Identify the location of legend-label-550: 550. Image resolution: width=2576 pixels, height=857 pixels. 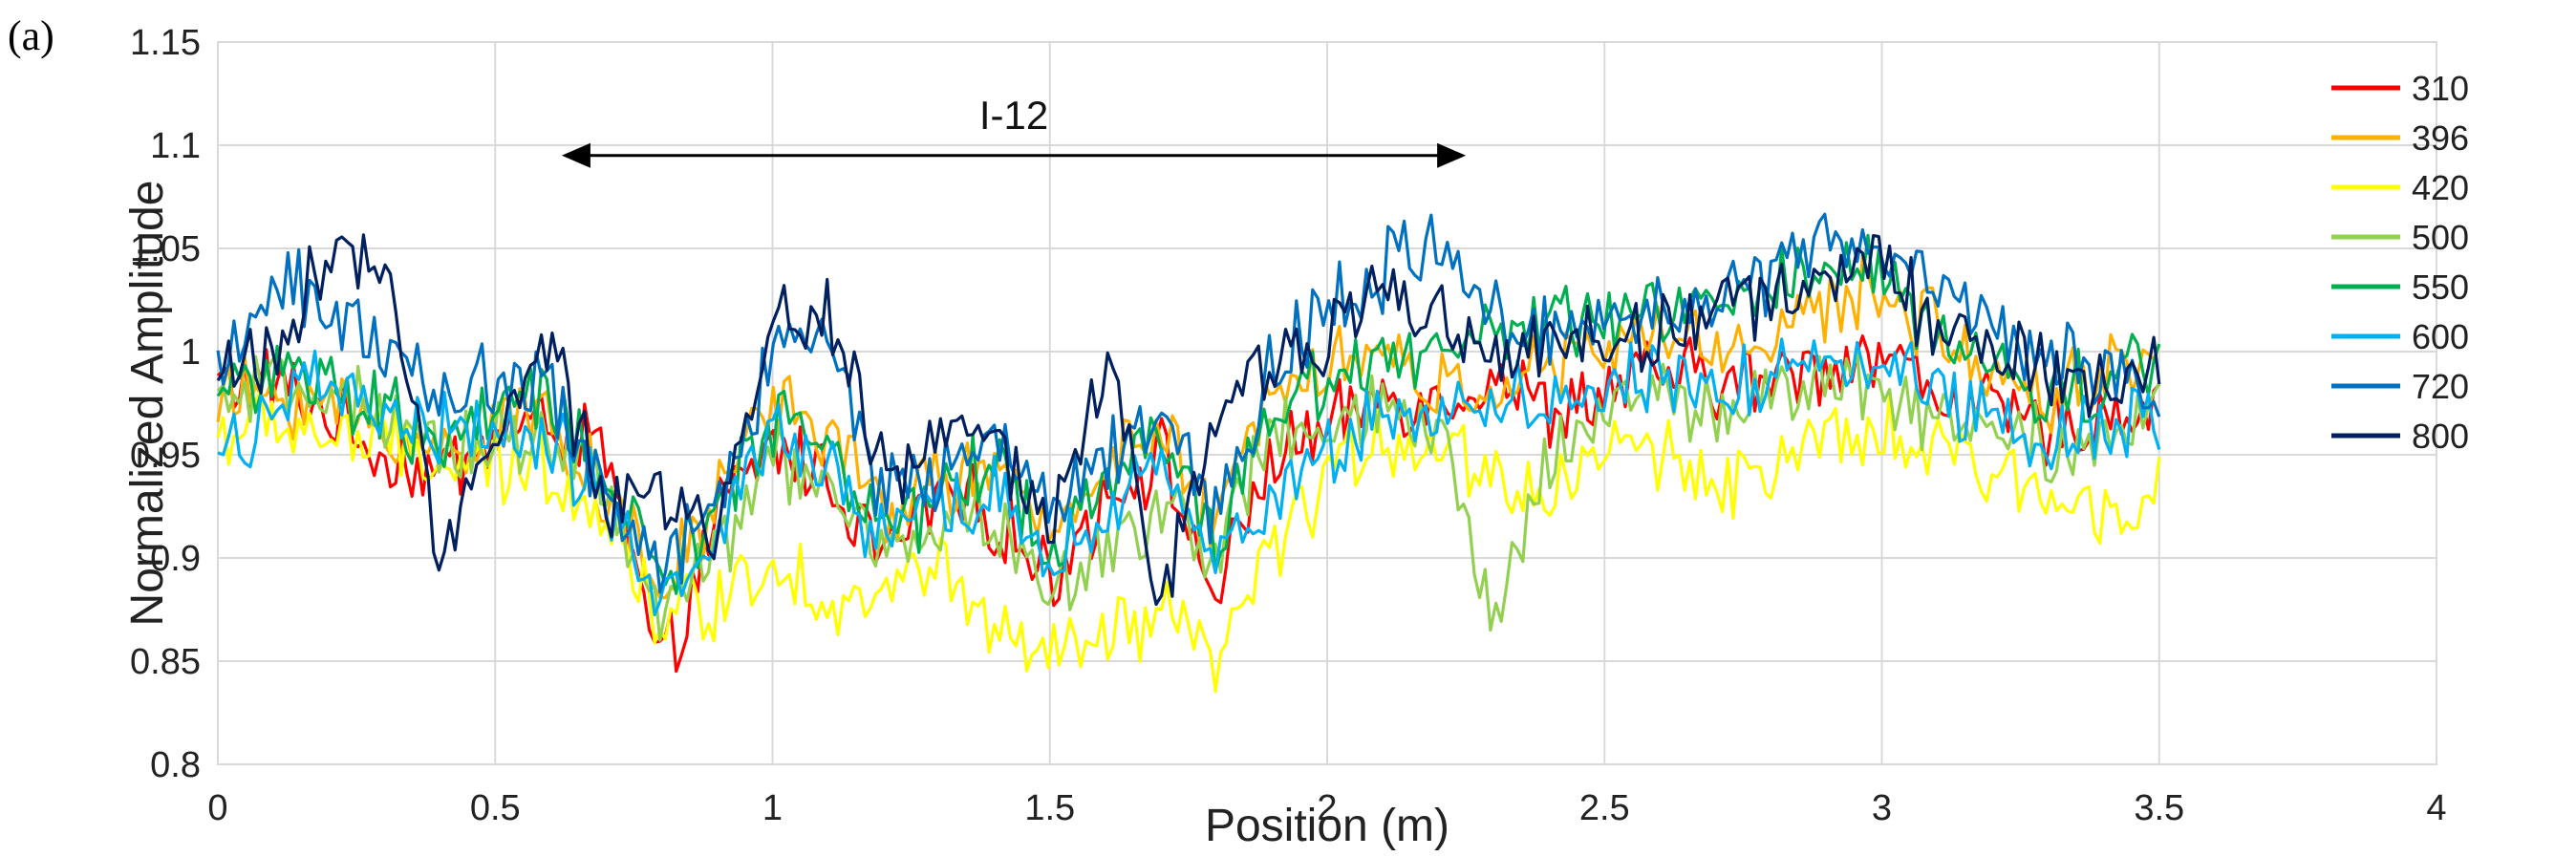
(2440, 287).